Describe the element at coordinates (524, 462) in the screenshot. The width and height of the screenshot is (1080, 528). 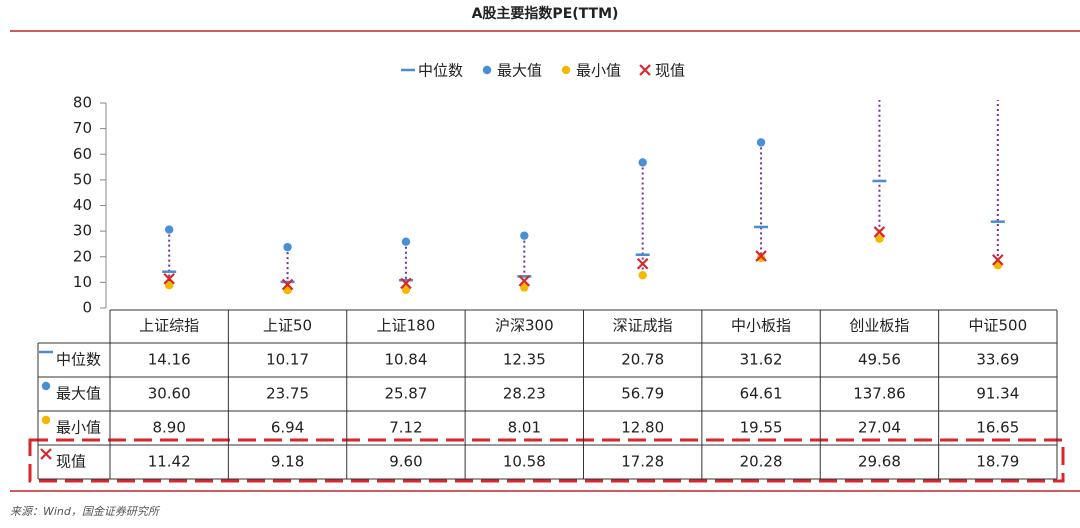
I see `table-cell: 10.58` at that location.